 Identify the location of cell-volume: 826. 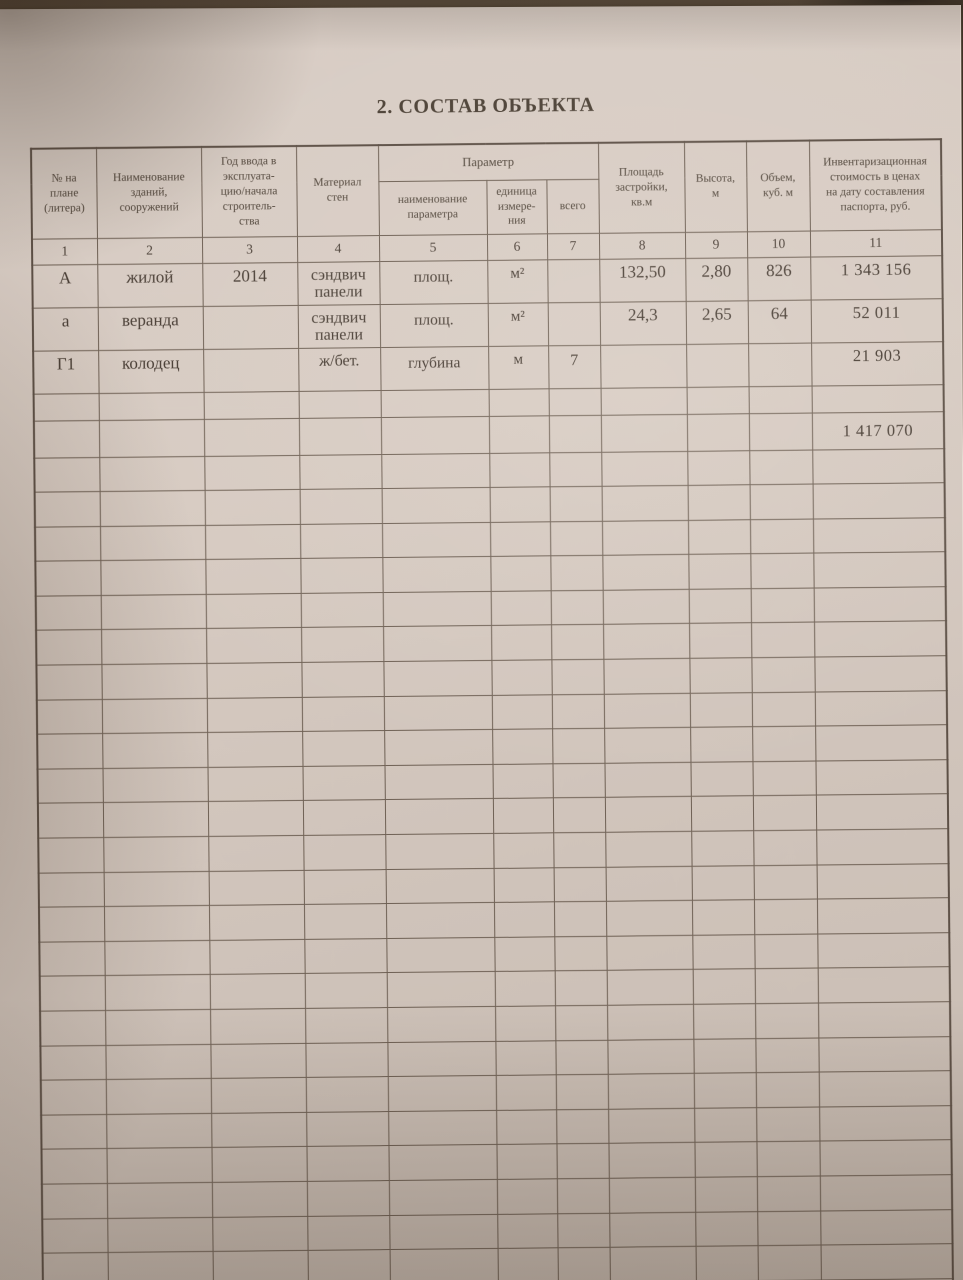
(779, 278).